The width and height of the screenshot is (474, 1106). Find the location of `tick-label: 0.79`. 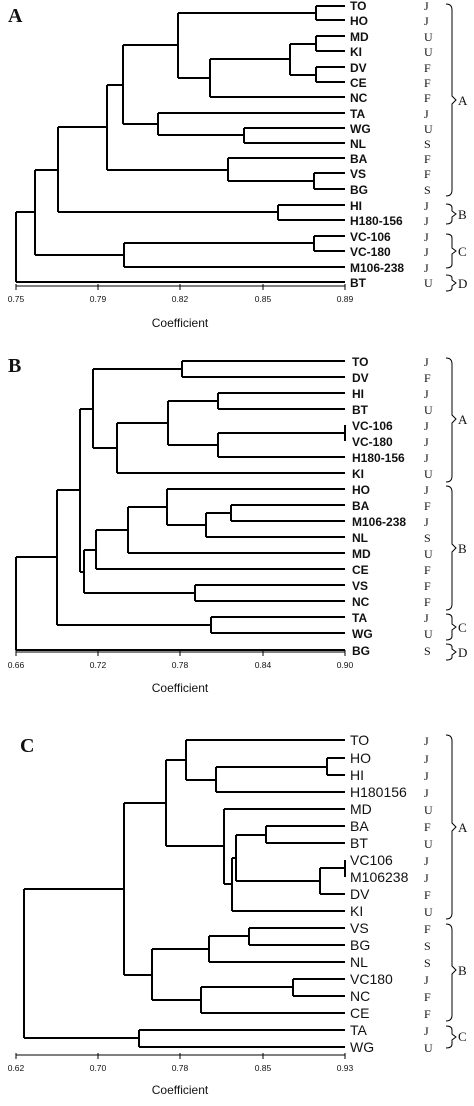

tick-label: 0.79 is located at coordinates (98, 299).